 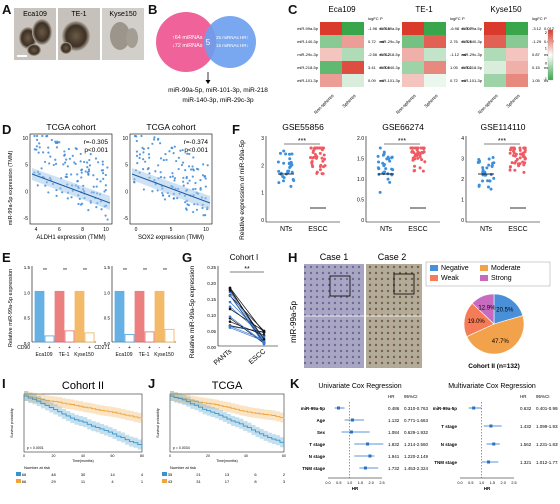 What do you see at coordinates (44, 355) in the screenshot?
I see `group-label: Eca109` at bounding box center [44, 355].